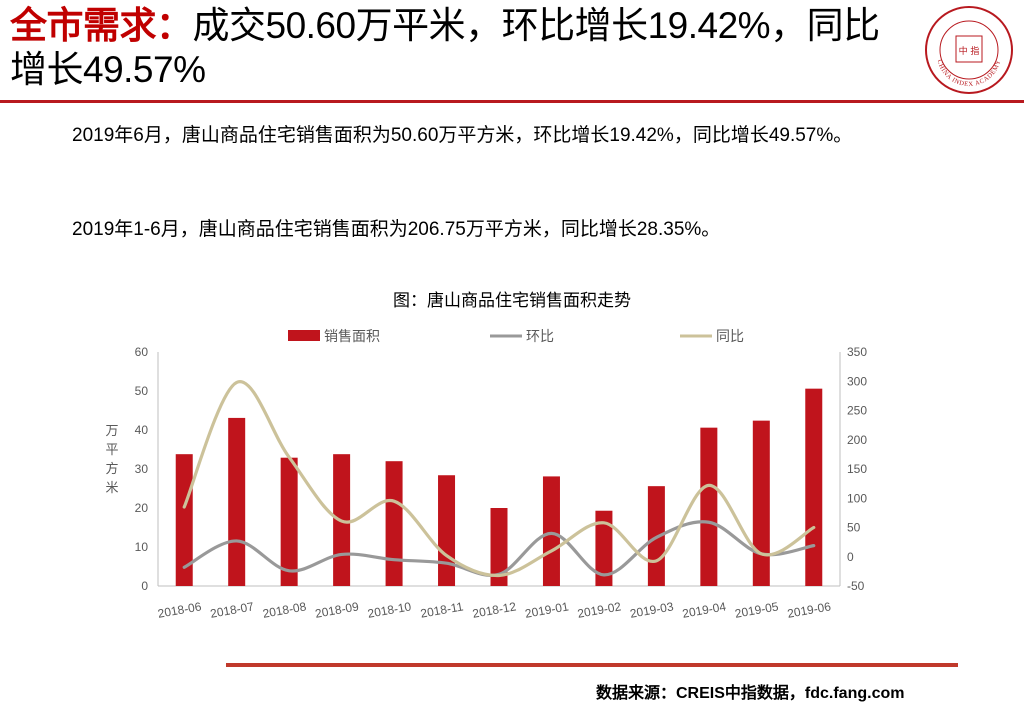 The height and width of the screenshot is (709, 1024). What do you see at coordinates (857, 440) in the screenshot?
I see `y2-tick-label: 200` at bounding box center [857, 440].